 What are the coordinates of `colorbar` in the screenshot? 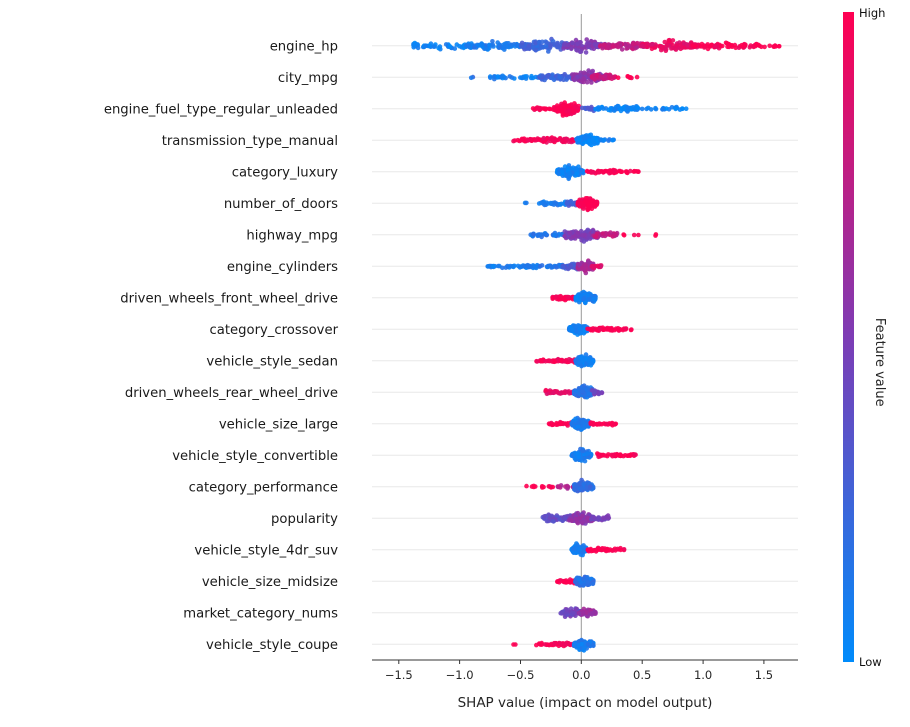 It's located at (848, 337).